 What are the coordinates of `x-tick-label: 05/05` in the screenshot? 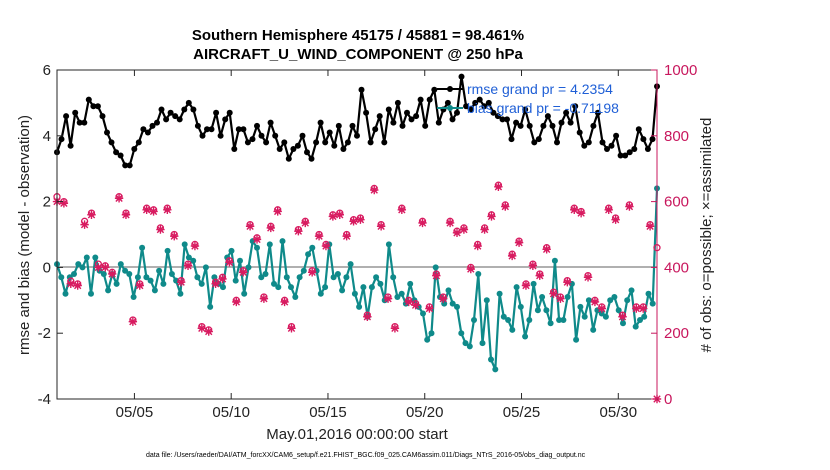 It's located at (135, 412).